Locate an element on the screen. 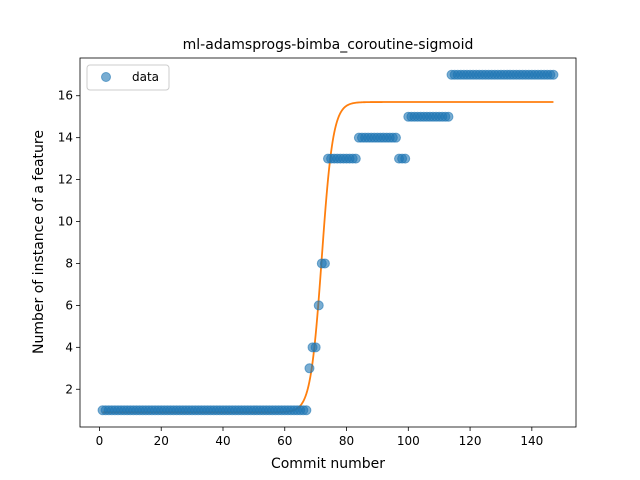 Image resolution: width=640 pixels, height=480 pixels. y-tick-label: 10 is located at coordinates (65, 222).